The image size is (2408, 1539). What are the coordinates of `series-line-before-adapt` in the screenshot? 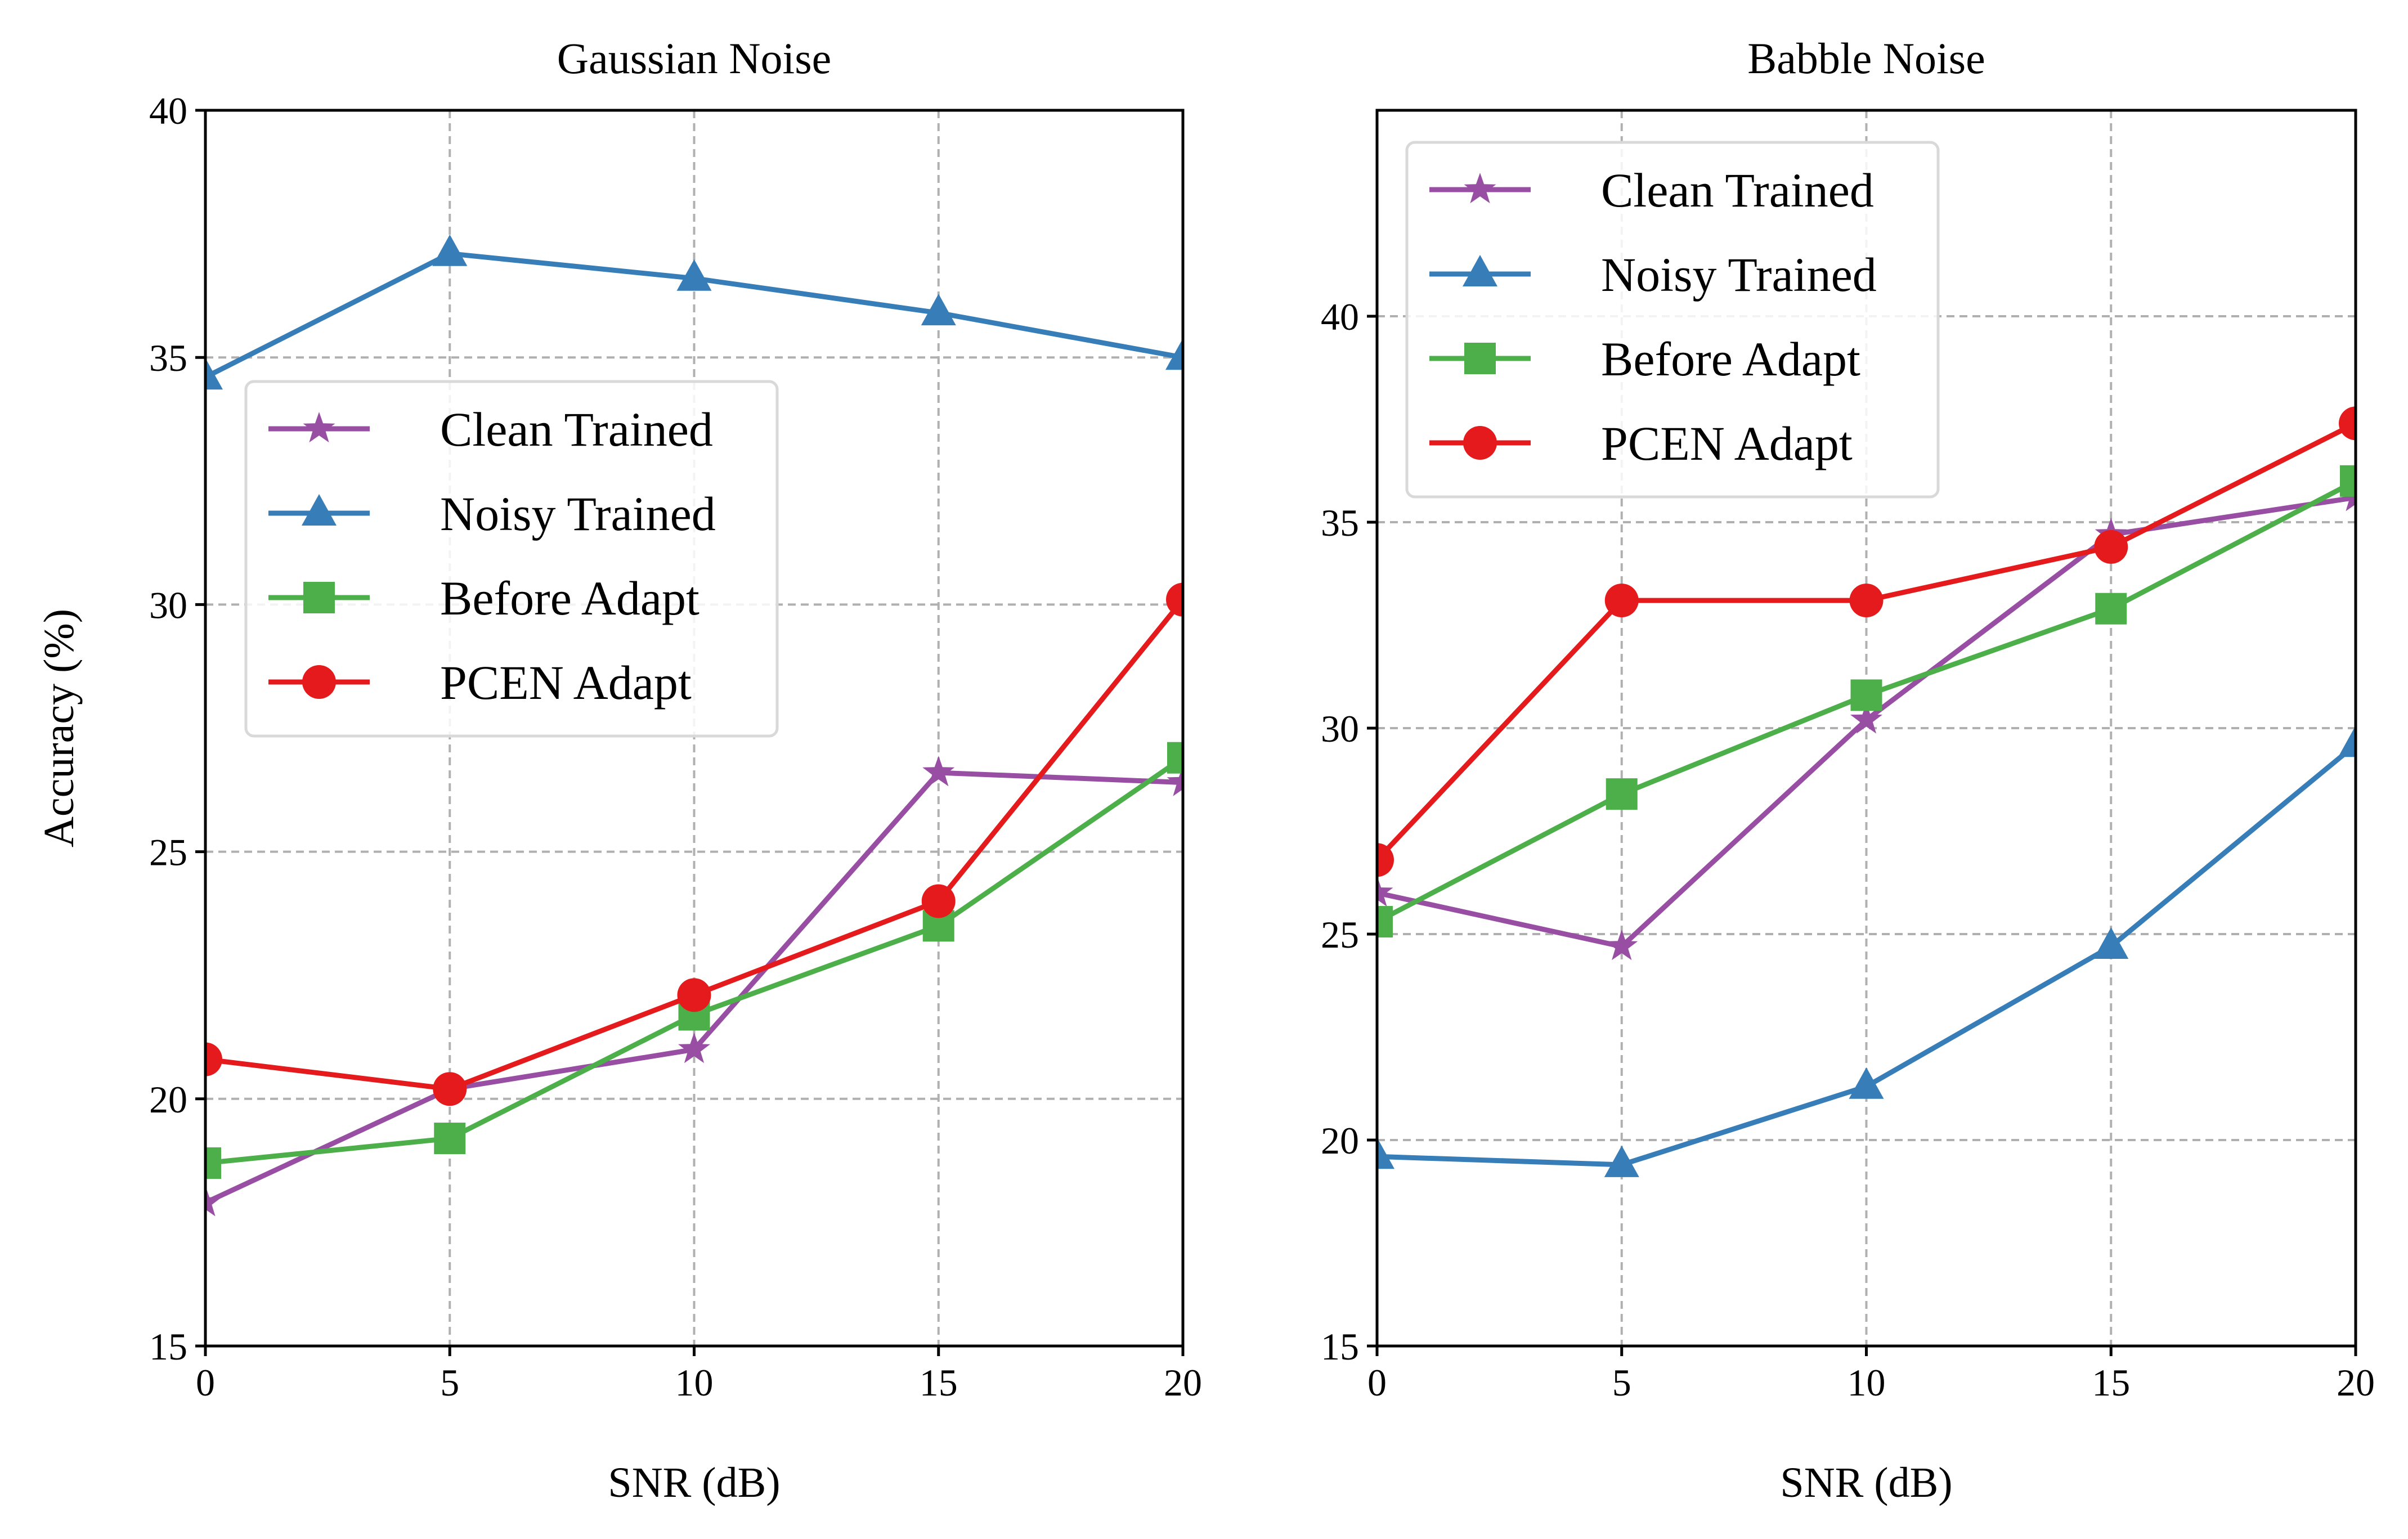 It's located at (694, 960).